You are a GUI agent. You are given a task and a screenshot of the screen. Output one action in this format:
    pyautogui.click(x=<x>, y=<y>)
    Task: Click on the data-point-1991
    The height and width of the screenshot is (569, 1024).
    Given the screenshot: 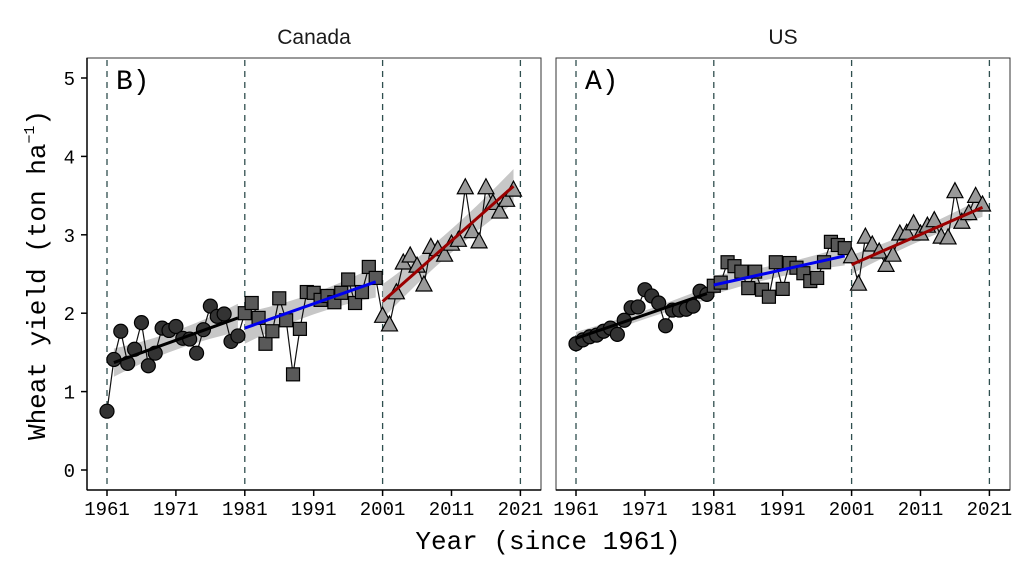 What is the action you would take?
    pyautogui.click(x=782, y=288)
    